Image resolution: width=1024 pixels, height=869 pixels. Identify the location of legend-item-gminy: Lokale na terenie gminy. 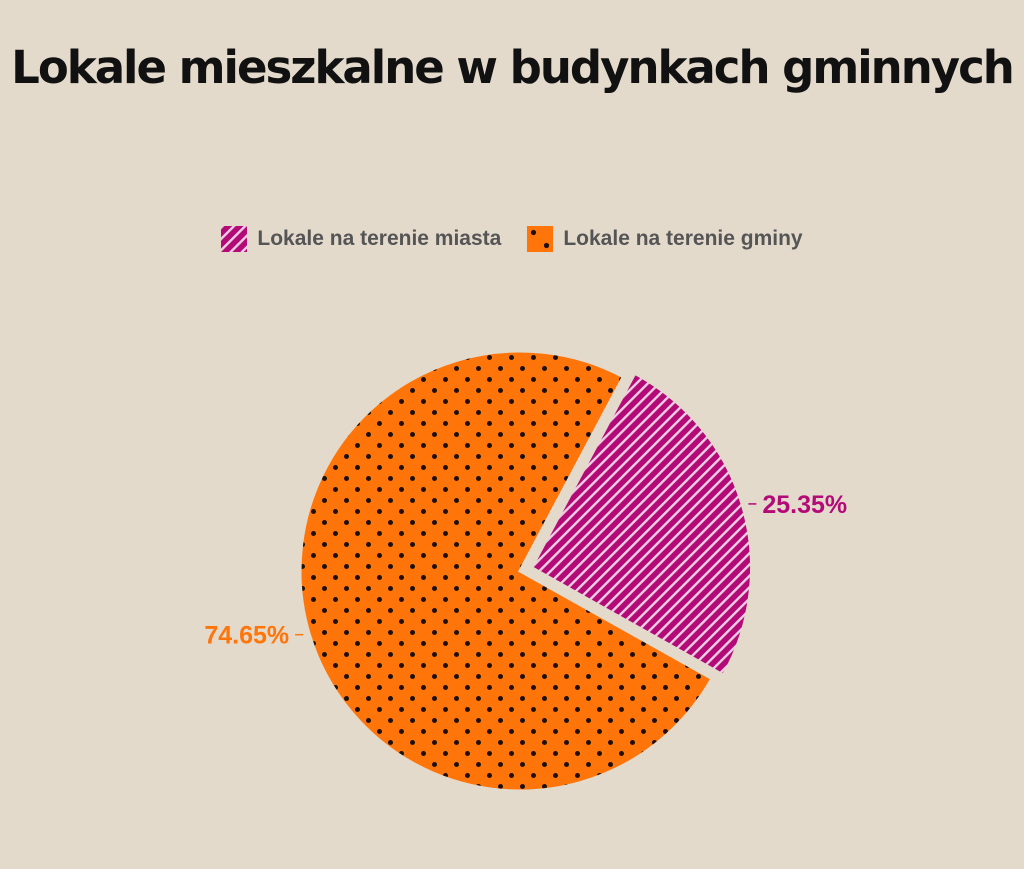
(665, 239).